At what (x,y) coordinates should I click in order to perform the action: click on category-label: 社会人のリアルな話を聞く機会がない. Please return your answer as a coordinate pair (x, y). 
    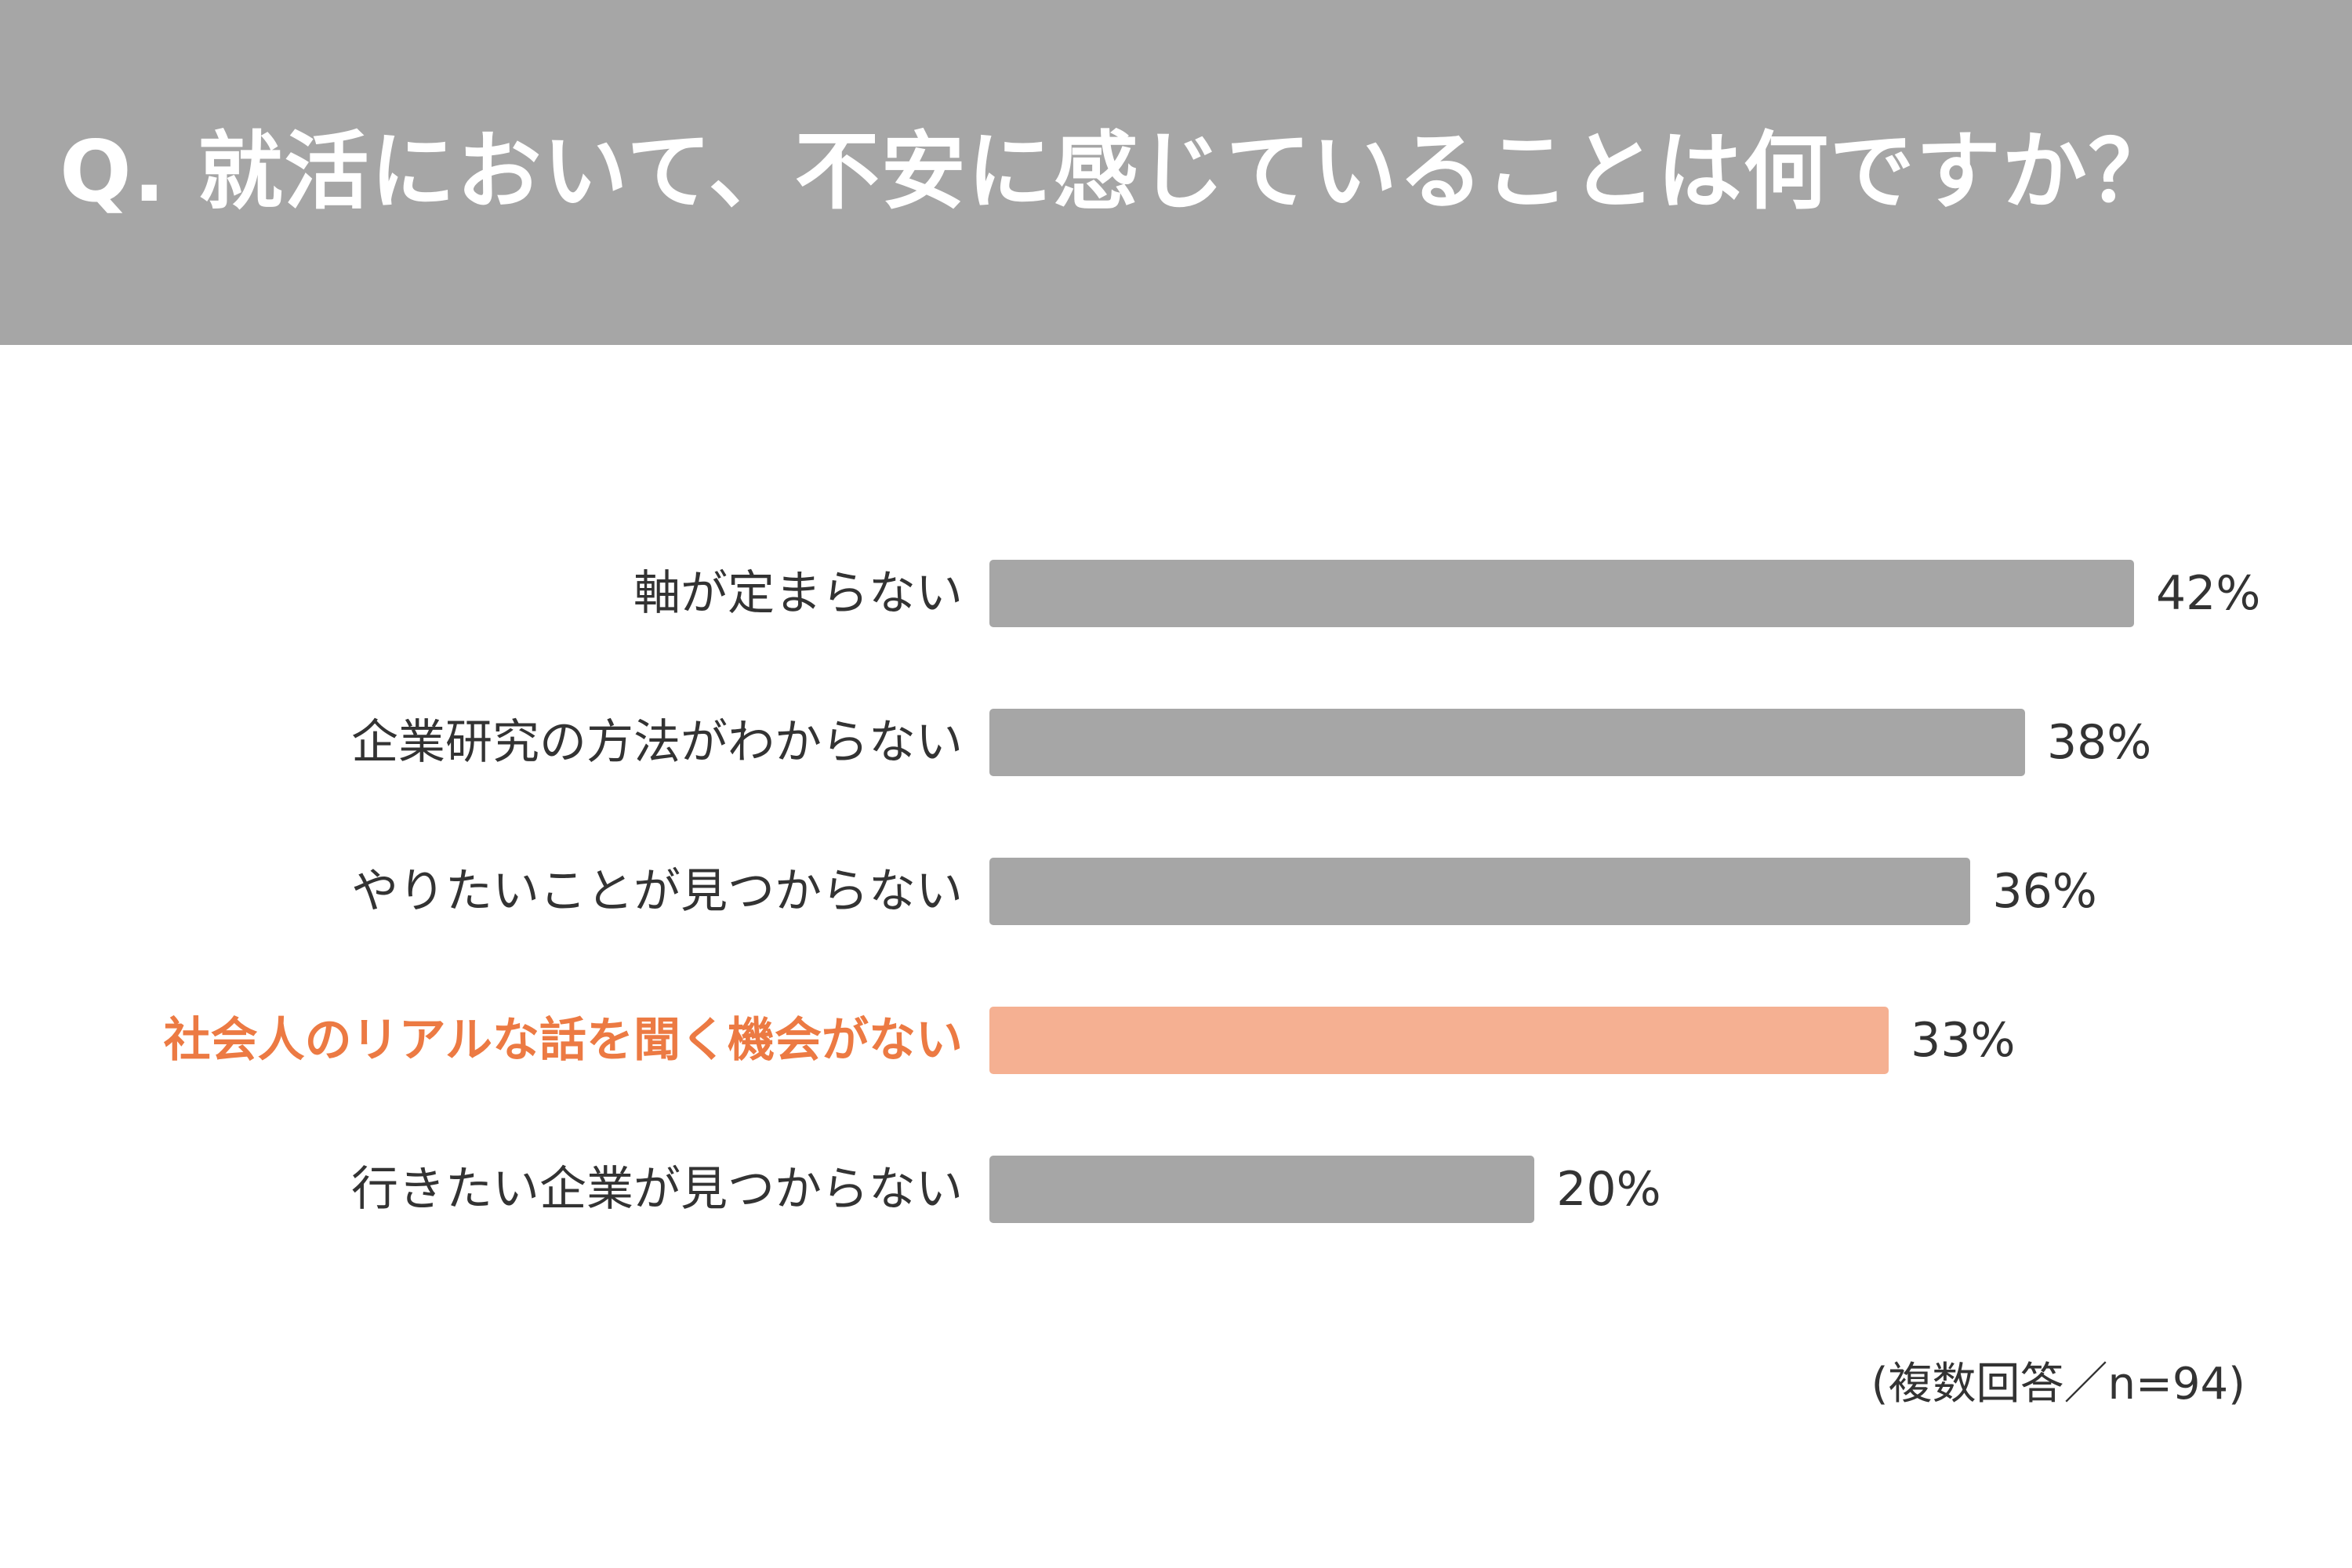
    Looking at the image, I should click on (563, 1040).